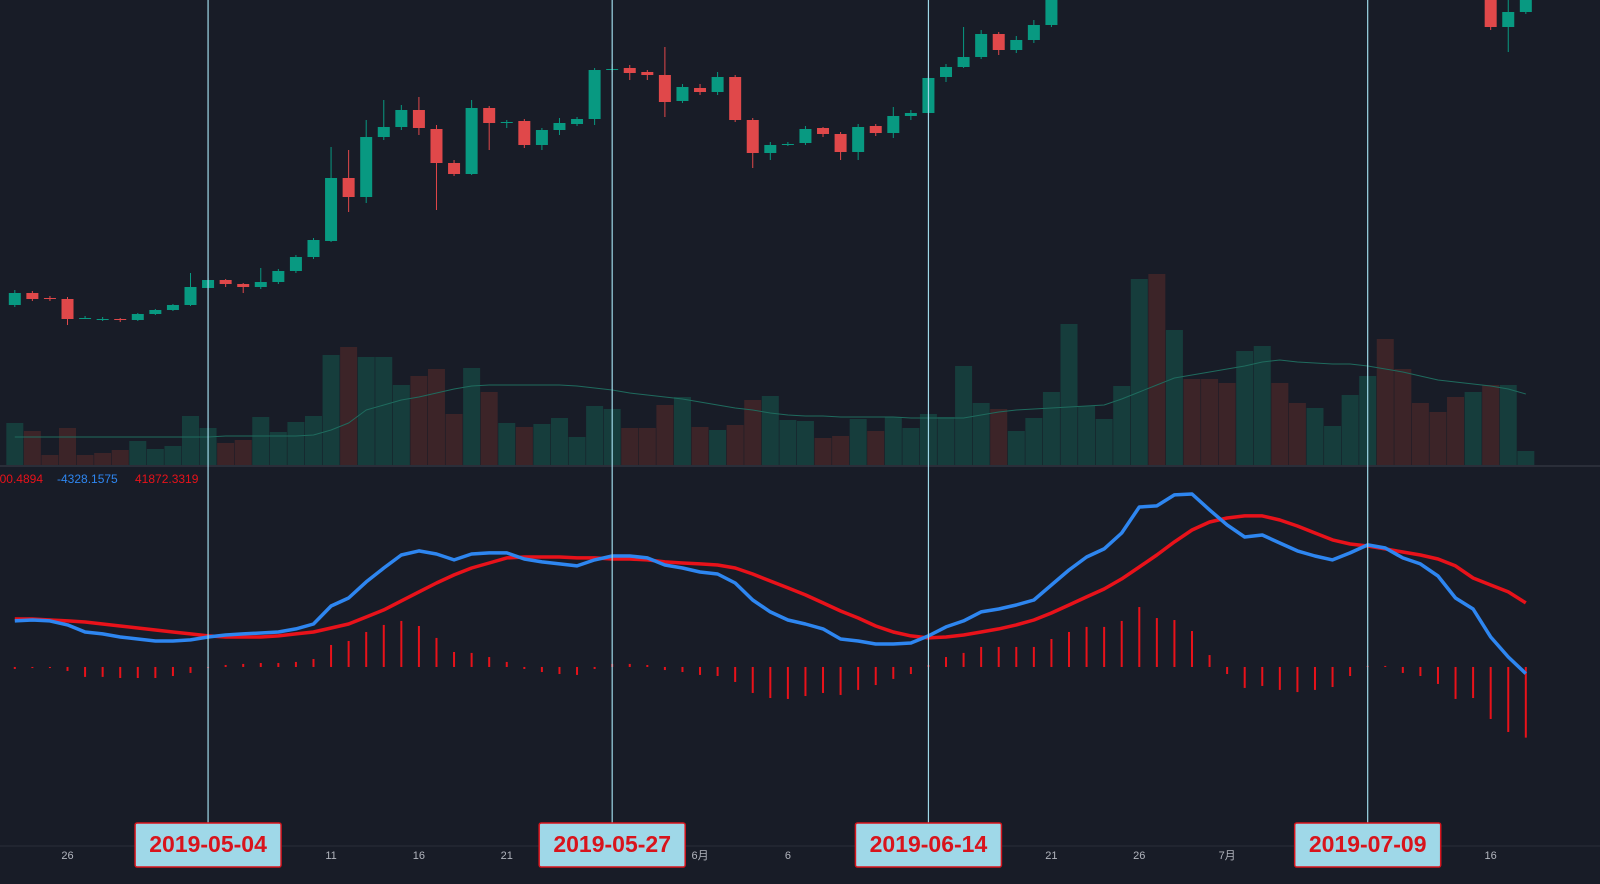 This screenshot has height=884, width=1600. I want to click on legend-hist: -46200.4894, so click(21, 479).